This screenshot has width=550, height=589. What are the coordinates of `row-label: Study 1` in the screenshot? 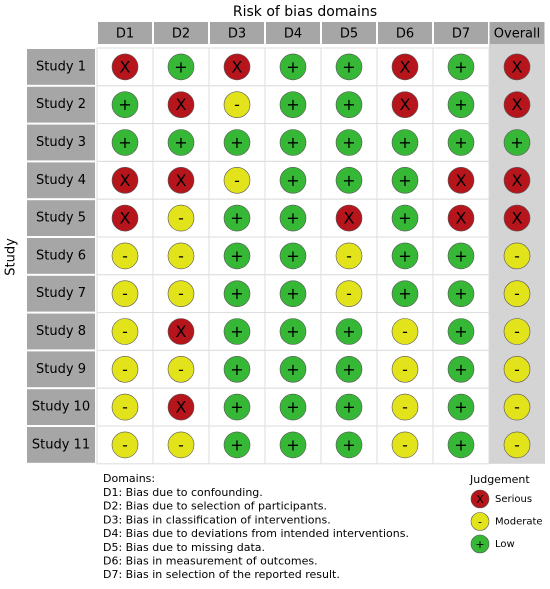 It's located at (61, 66).